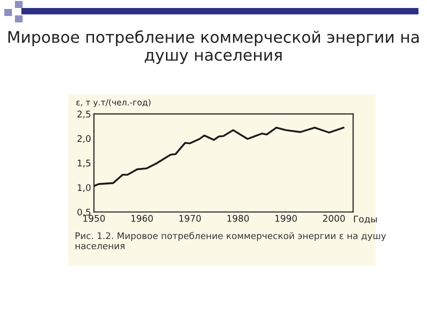 The width and height of the screenshot is (427, 320). I want to click on x-tick-label: 2000, so click(334, 218).